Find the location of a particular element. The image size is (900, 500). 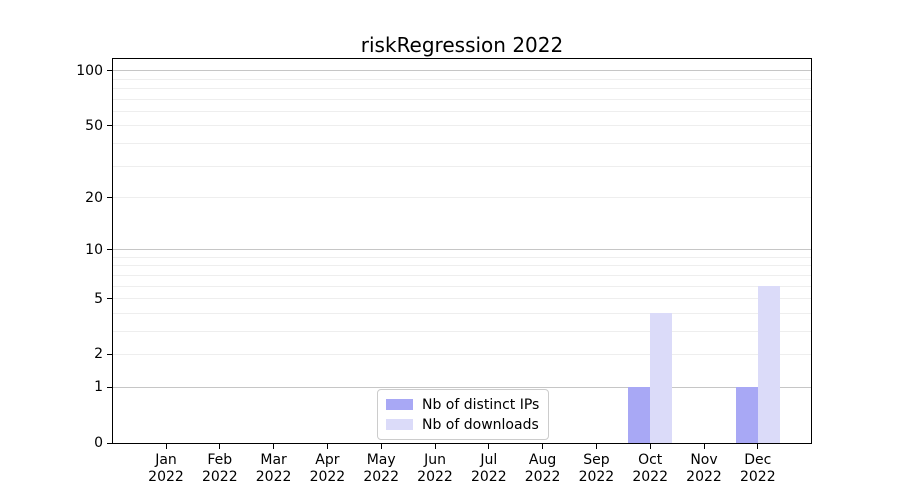

x-tick-label: Jun 2022 is located at coordinates (435, 468).